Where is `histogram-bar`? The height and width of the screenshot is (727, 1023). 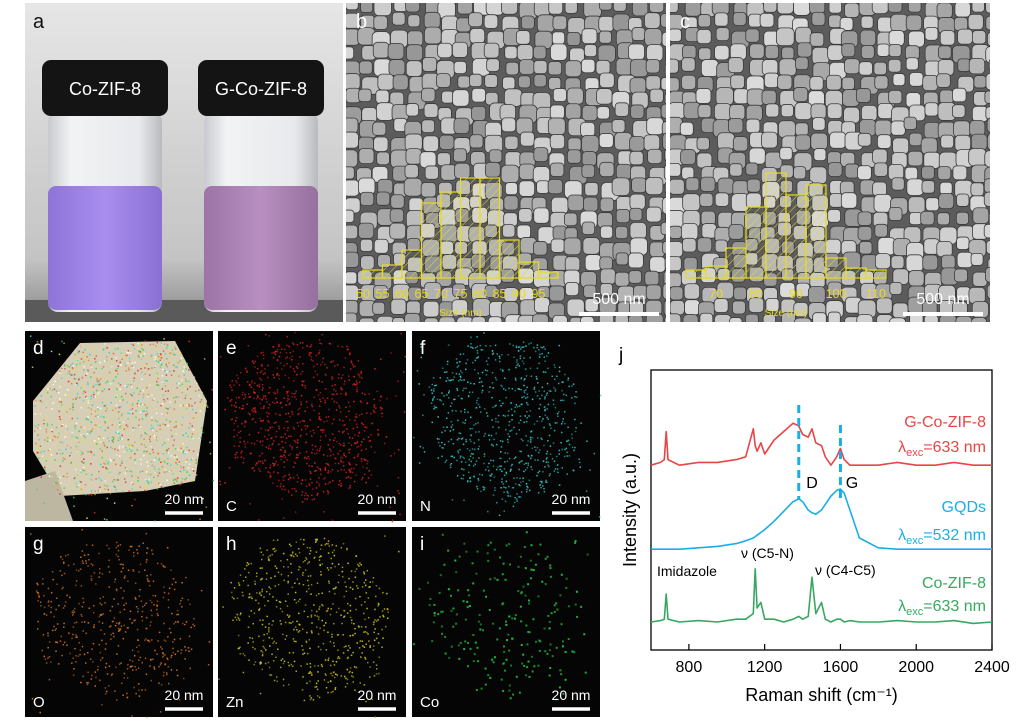 histogram-bar is located at coordinates (796, 236).